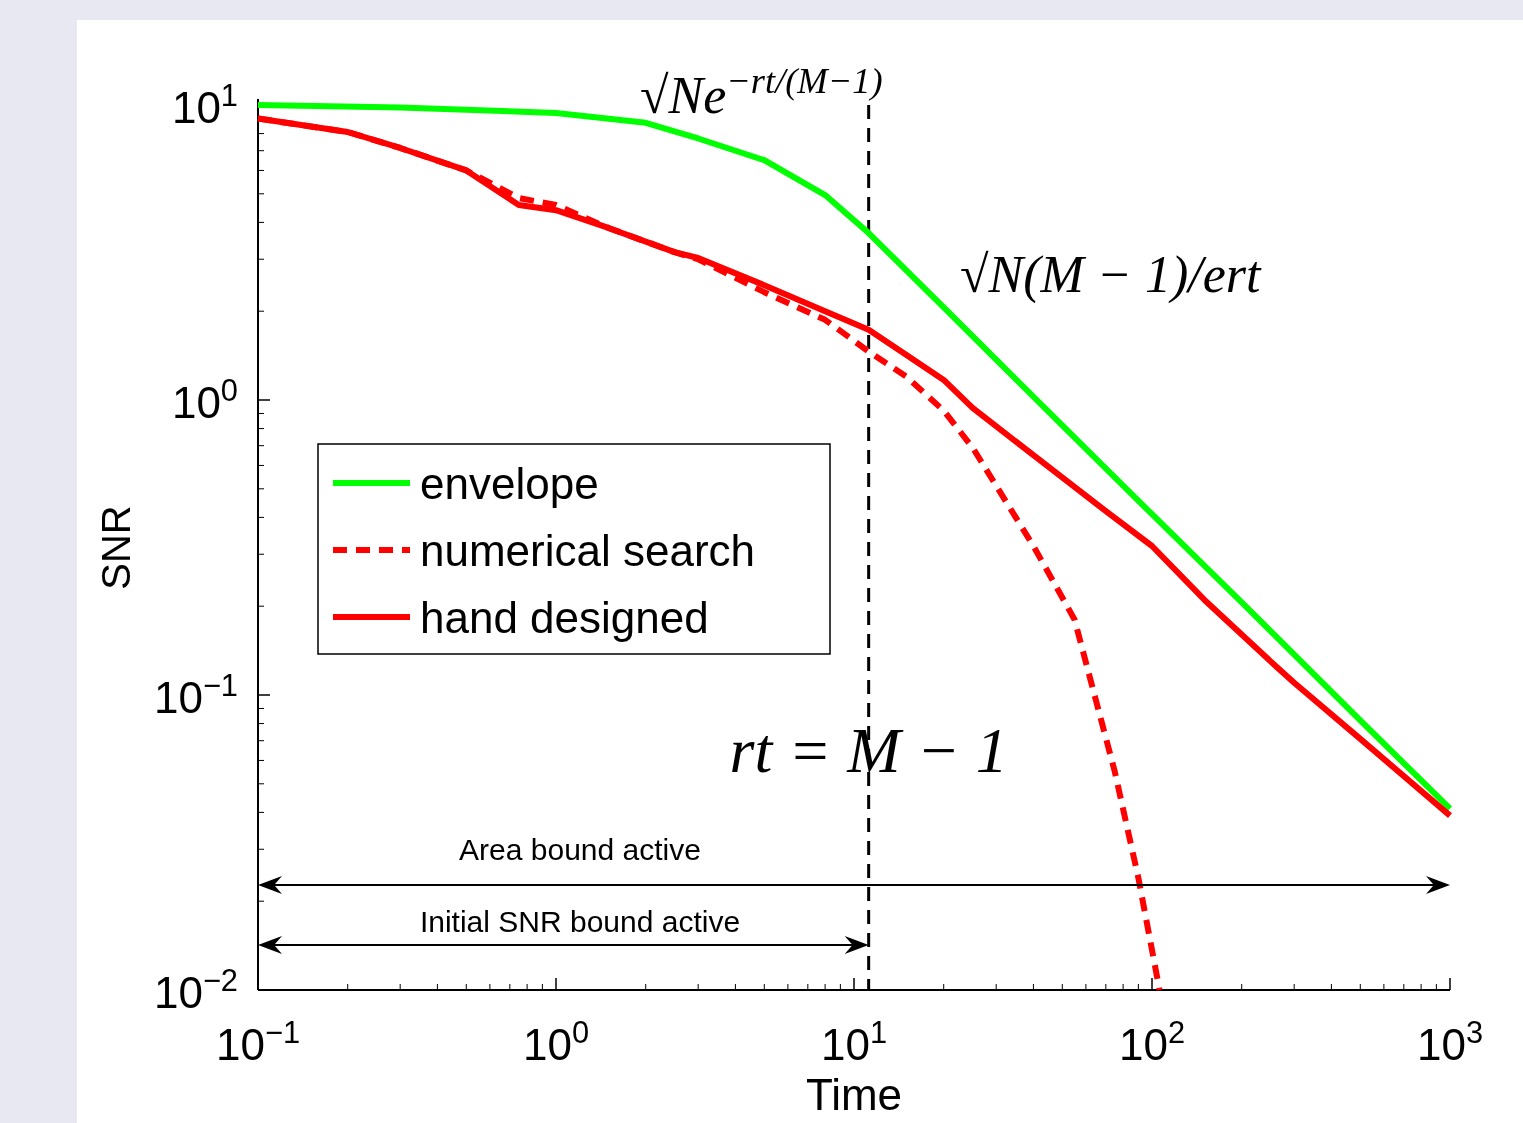 The width and height of the screenshot is (1523, 1123). What do you see at coordinates (509, 483) in the screenshot?
I see `legend-label: envelope` at bounding box center [509, 483].